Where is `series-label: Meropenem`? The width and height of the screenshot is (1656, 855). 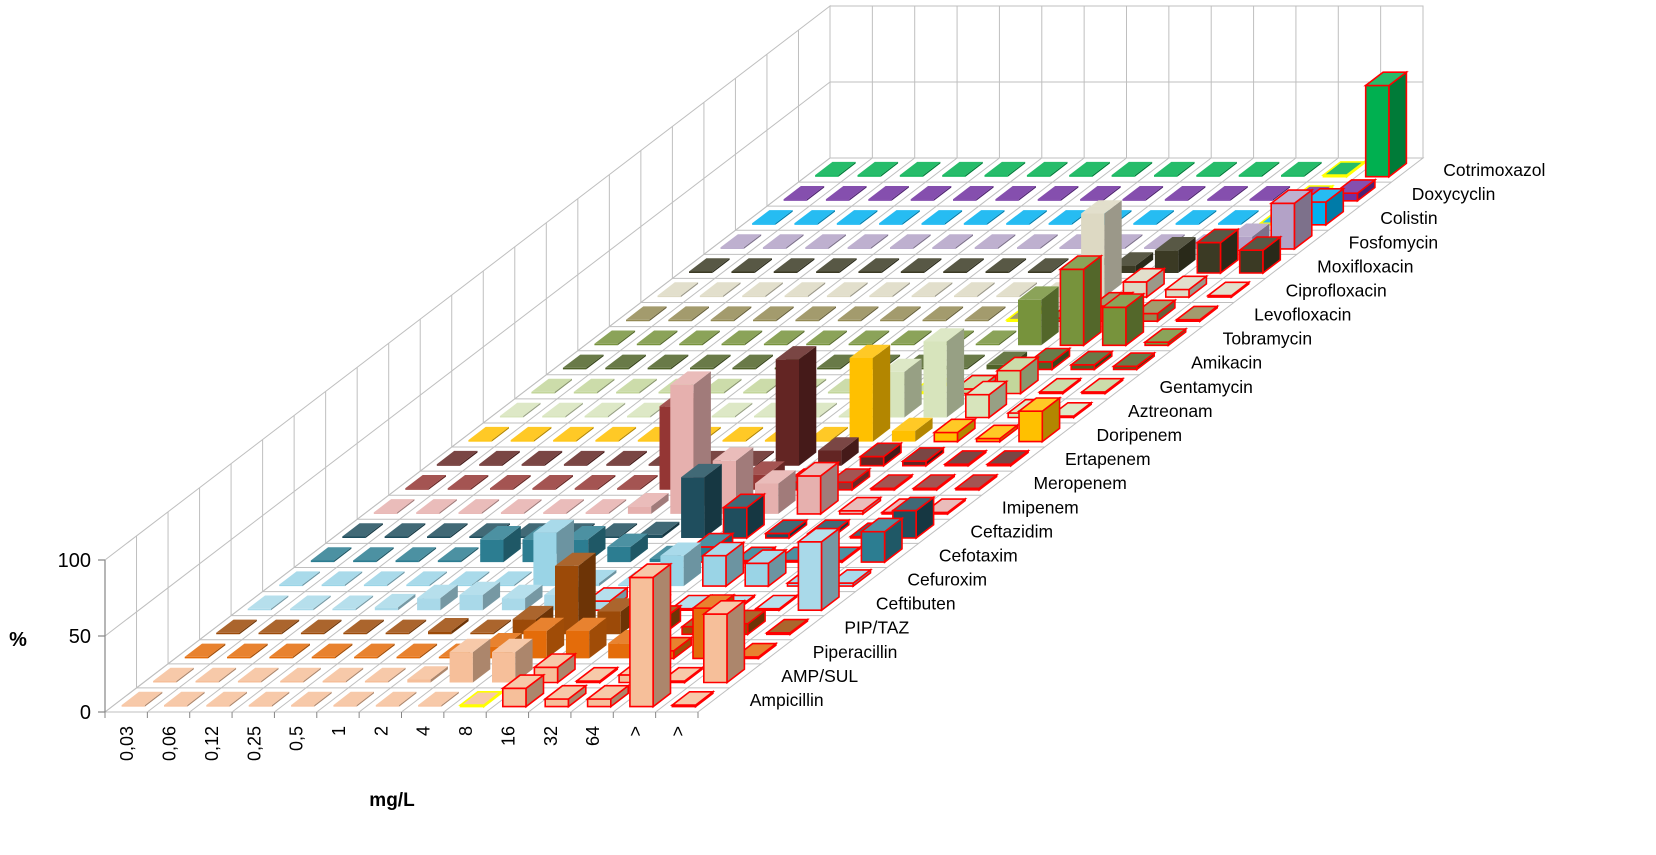 series-label: Meropenem is located at coordinates (1079, 483).